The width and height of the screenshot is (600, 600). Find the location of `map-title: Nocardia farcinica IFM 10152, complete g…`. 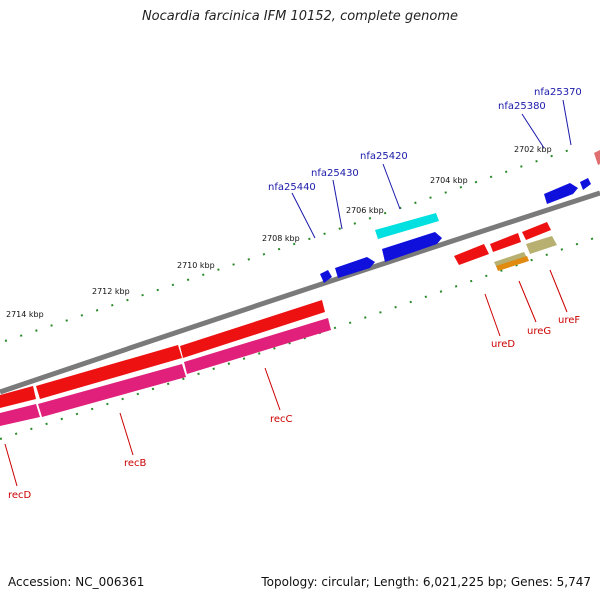

map-title: Nocardia farcinica IFM 10152, complete g… is located at coordinates (300, 16).